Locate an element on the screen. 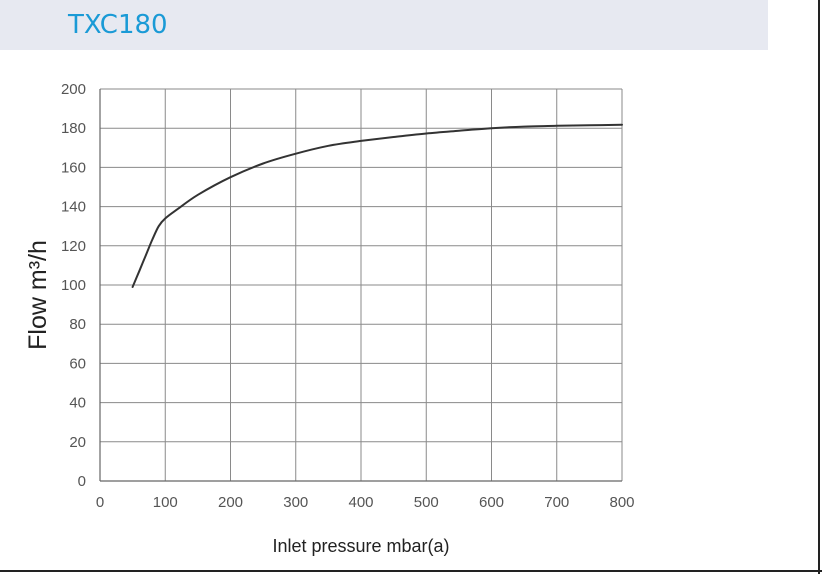 This screenshot has height=574, width=822. page-title: TXC180 is located at coordinates (118, 25).